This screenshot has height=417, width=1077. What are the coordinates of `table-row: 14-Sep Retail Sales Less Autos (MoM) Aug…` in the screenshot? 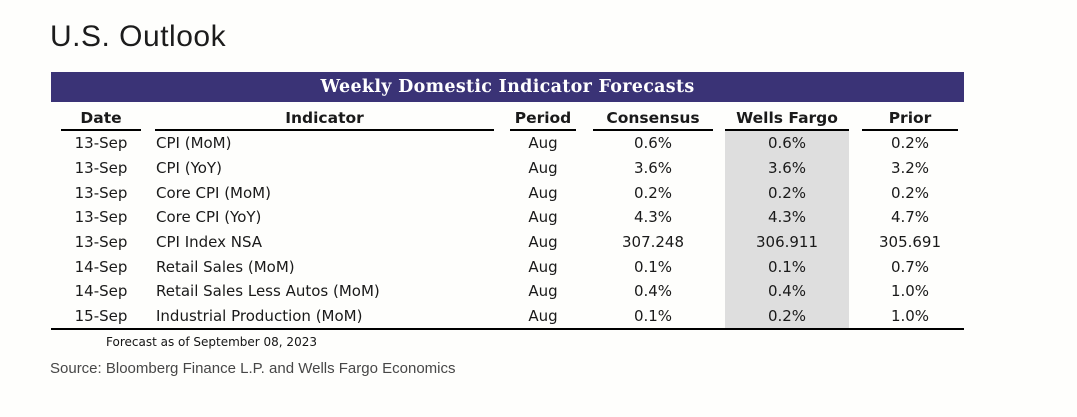 It's located at (507, 291).